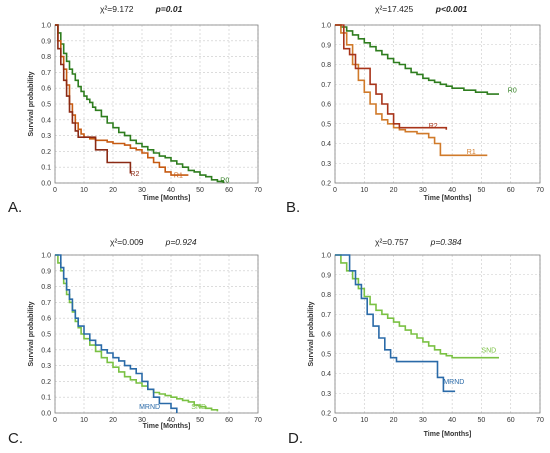  I want to click on chi-square-statistic: χ²=17.425, so click(394, 9).